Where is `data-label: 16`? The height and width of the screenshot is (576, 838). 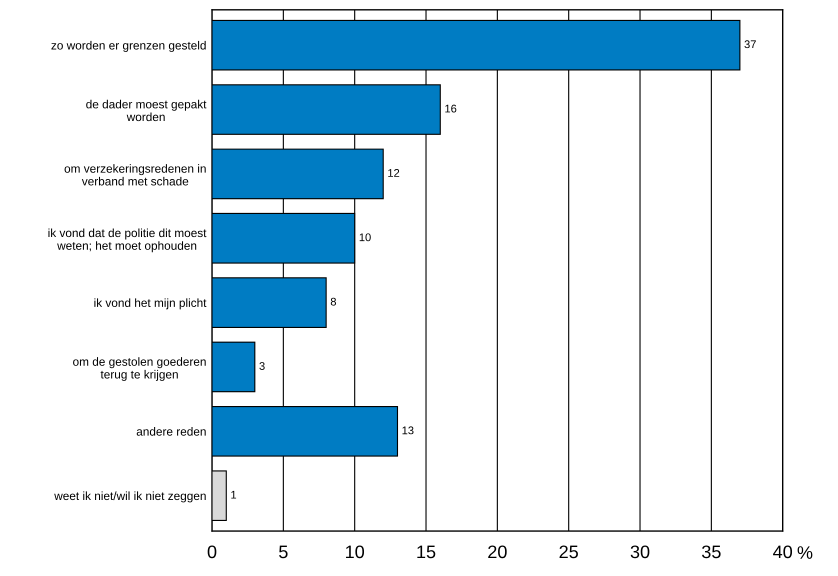 data-label: 16 is located at coordinates (450, 108).